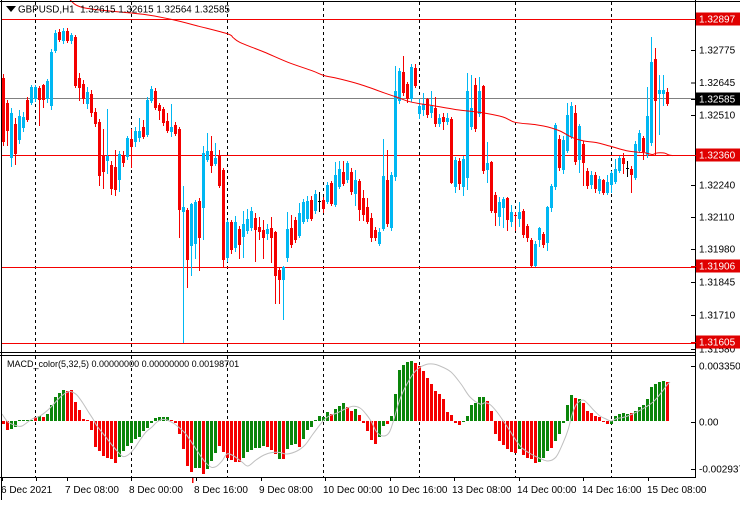 The height and width of the screenshot is (505, 740). Describe the element at coordinates (717, 116) in the screenshot. I see `svg-text: 1.32510` at that location.